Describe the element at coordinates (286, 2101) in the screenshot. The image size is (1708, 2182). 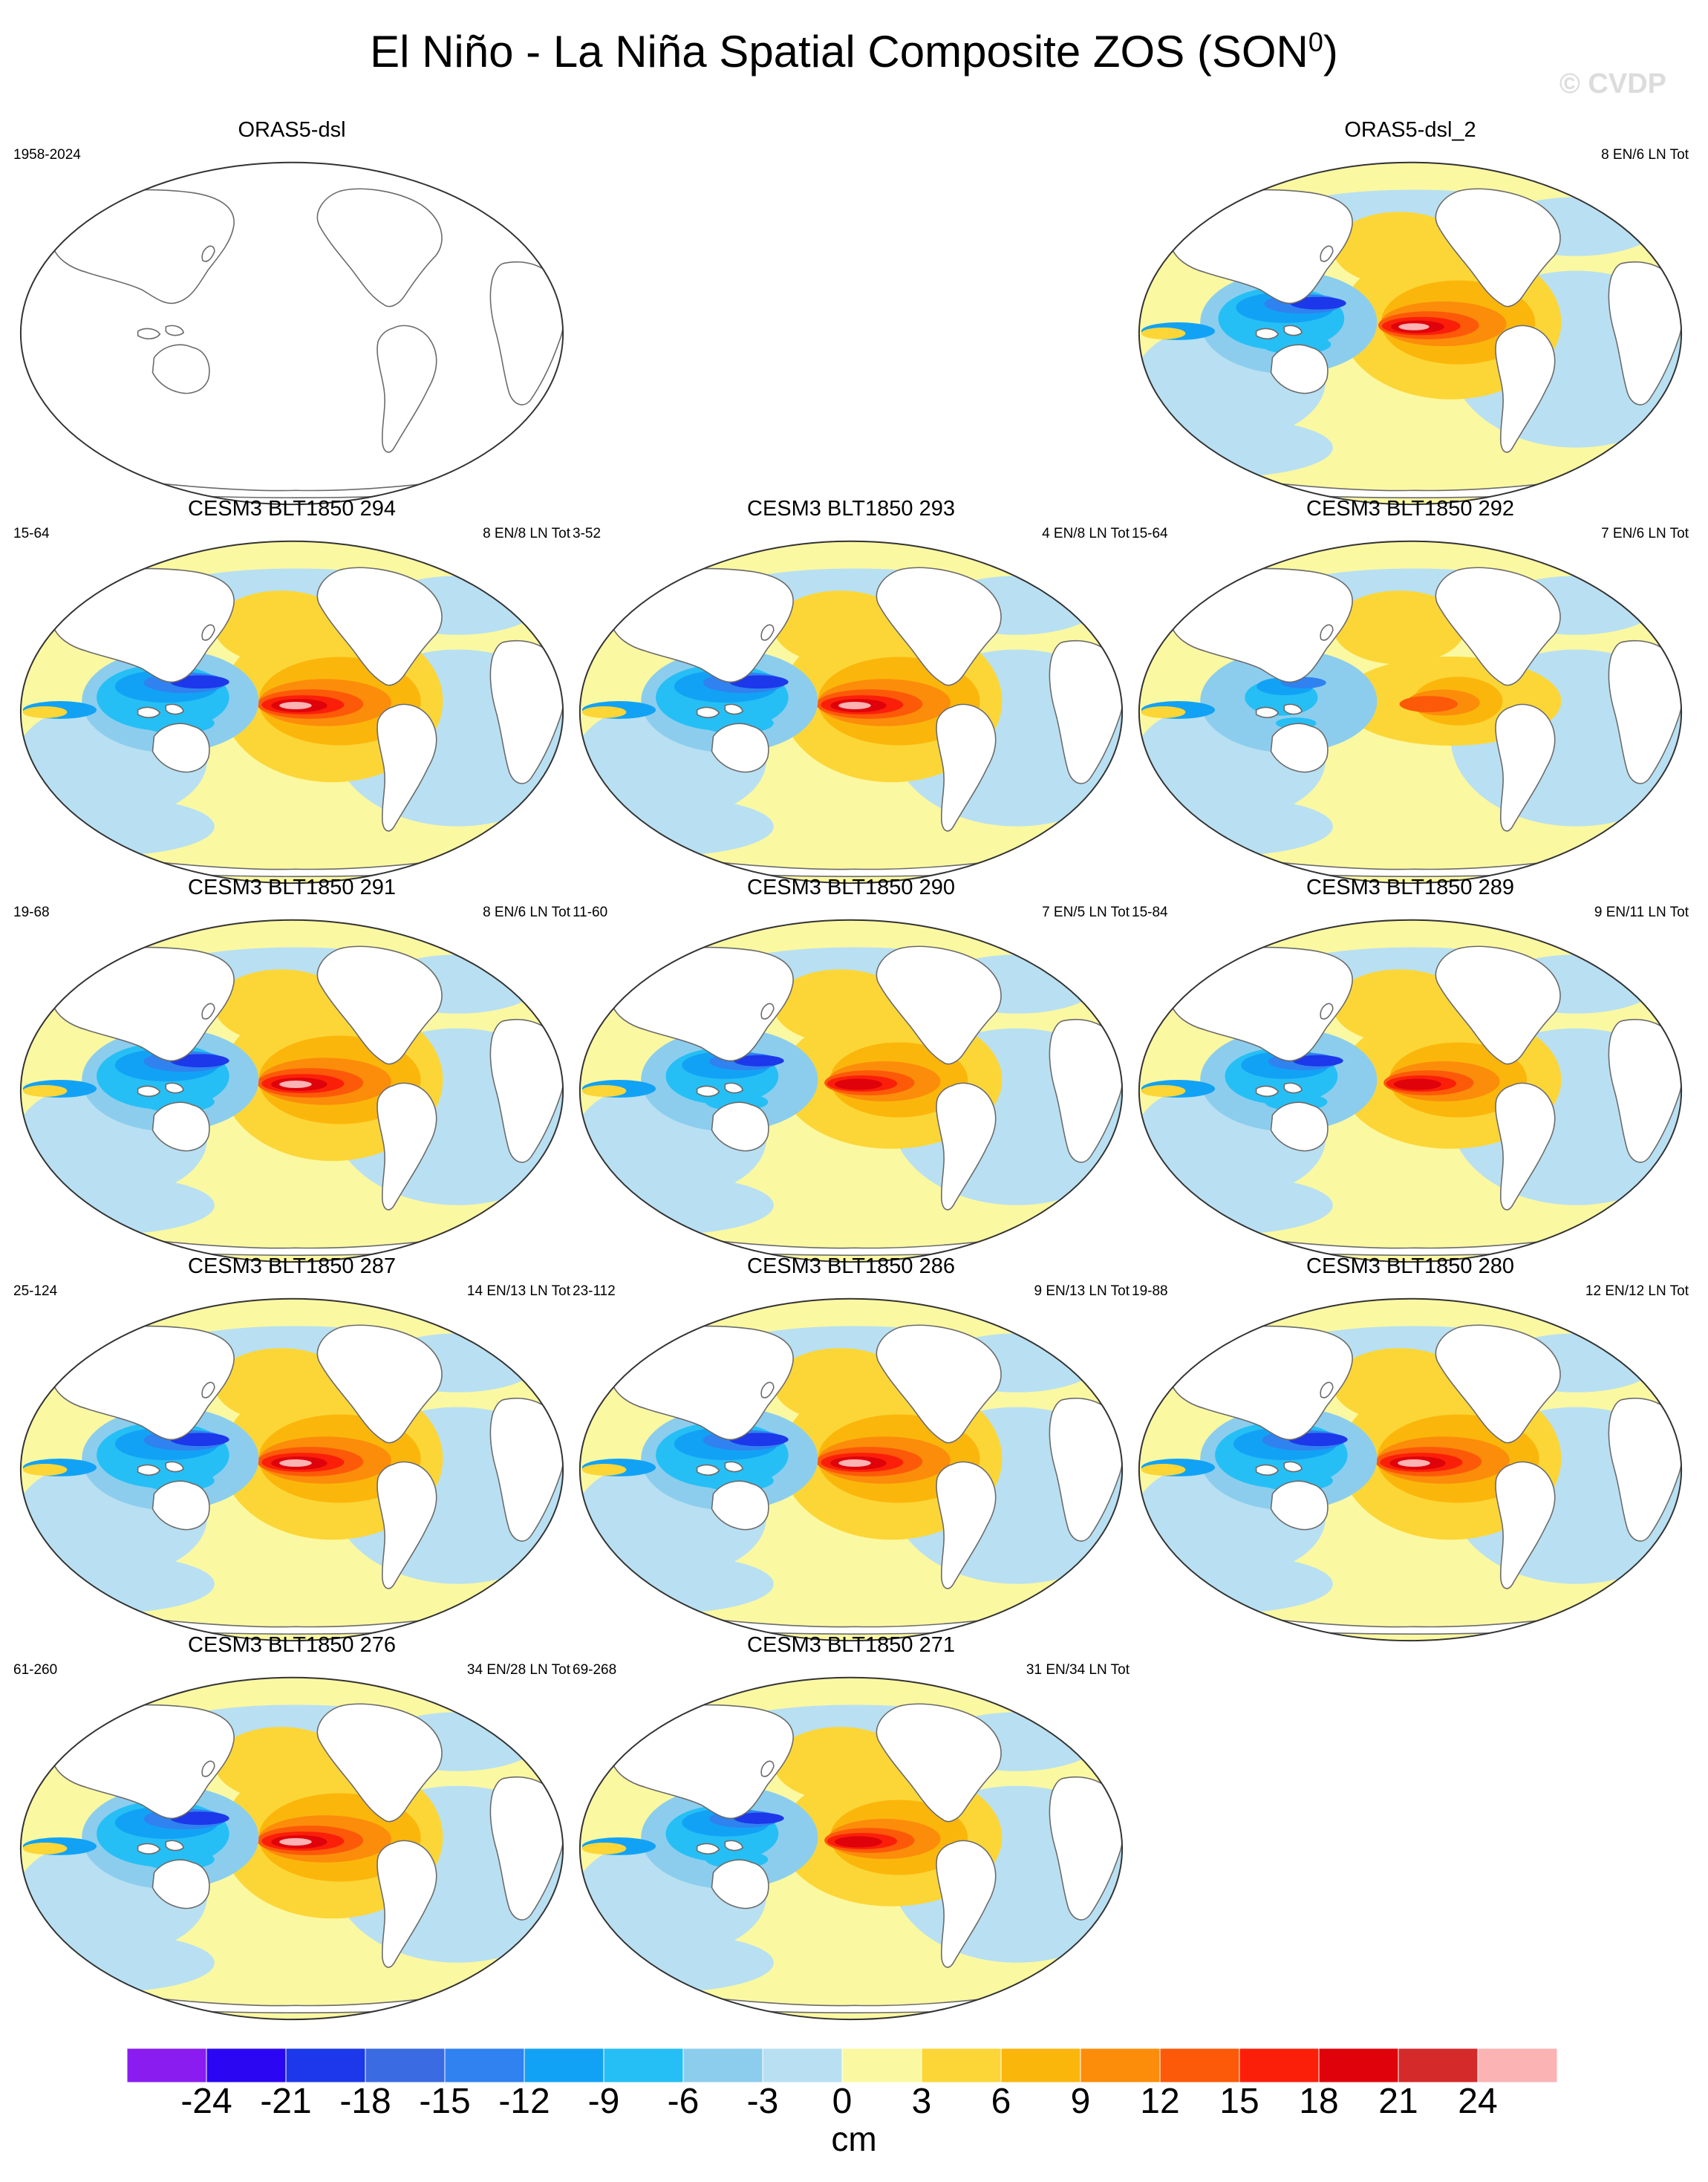
I see `colorbar-tick-label: -21` at that location.